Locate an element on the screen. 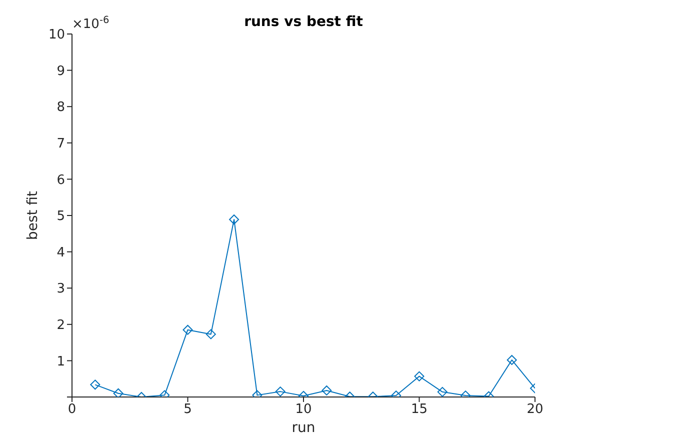 This screenshot has height=438, width=676. y-tick-label: 3 is located at coordinates (60, 289).